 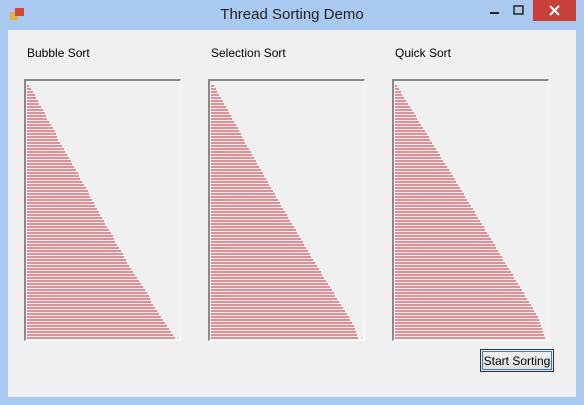 What do you see at coordinates (292, 14) in the screenshot?
I see `window-title: Thread Sorting Demo` at bounding box center [292, 14].